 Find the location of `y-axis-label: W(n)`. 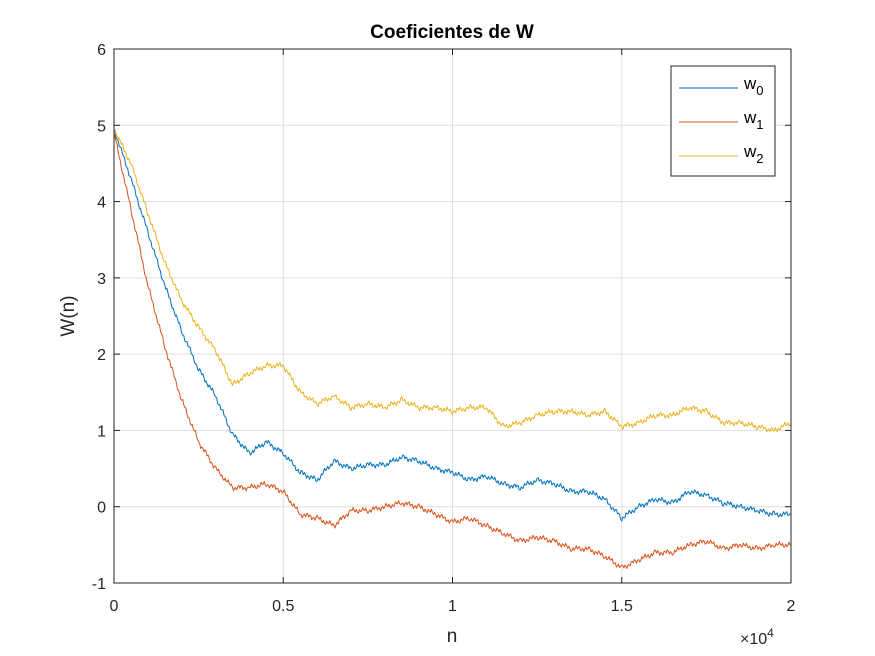

y-axis-label: W(n) is located at coordinates (68, 315).